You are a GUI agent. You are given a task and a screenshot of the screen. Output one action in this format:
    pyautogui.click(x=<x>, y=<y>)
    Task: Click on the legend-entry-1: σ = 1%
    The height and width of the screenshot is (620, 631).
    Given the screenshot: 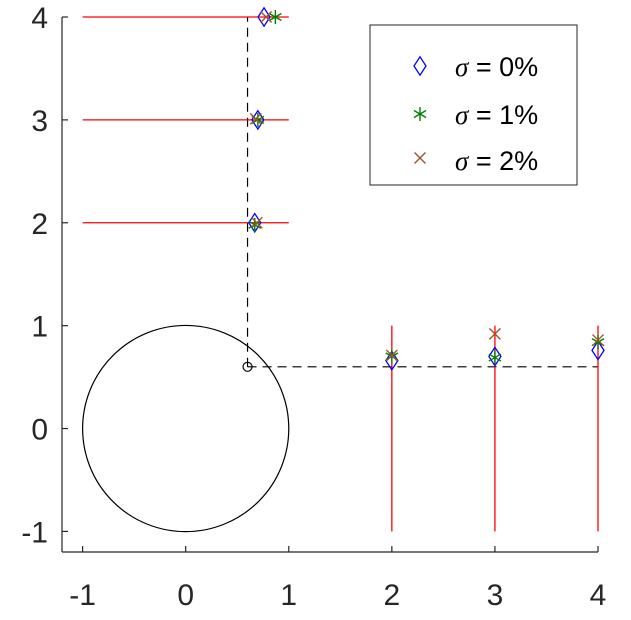 What is the action you would take?
    pyautogui.click(x=496, y=115)
    